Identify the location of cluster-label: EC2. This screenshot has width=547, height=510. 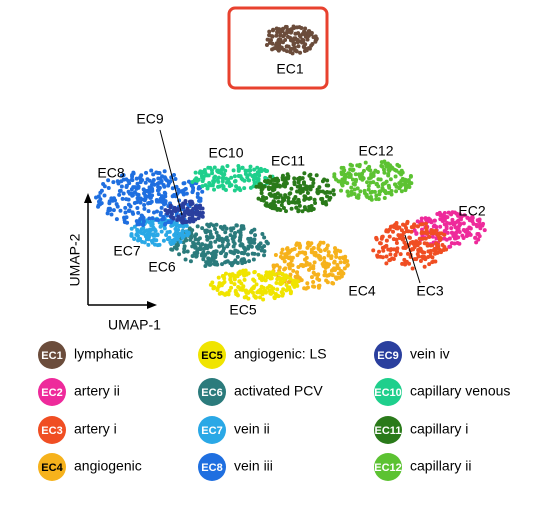
(471, 211).